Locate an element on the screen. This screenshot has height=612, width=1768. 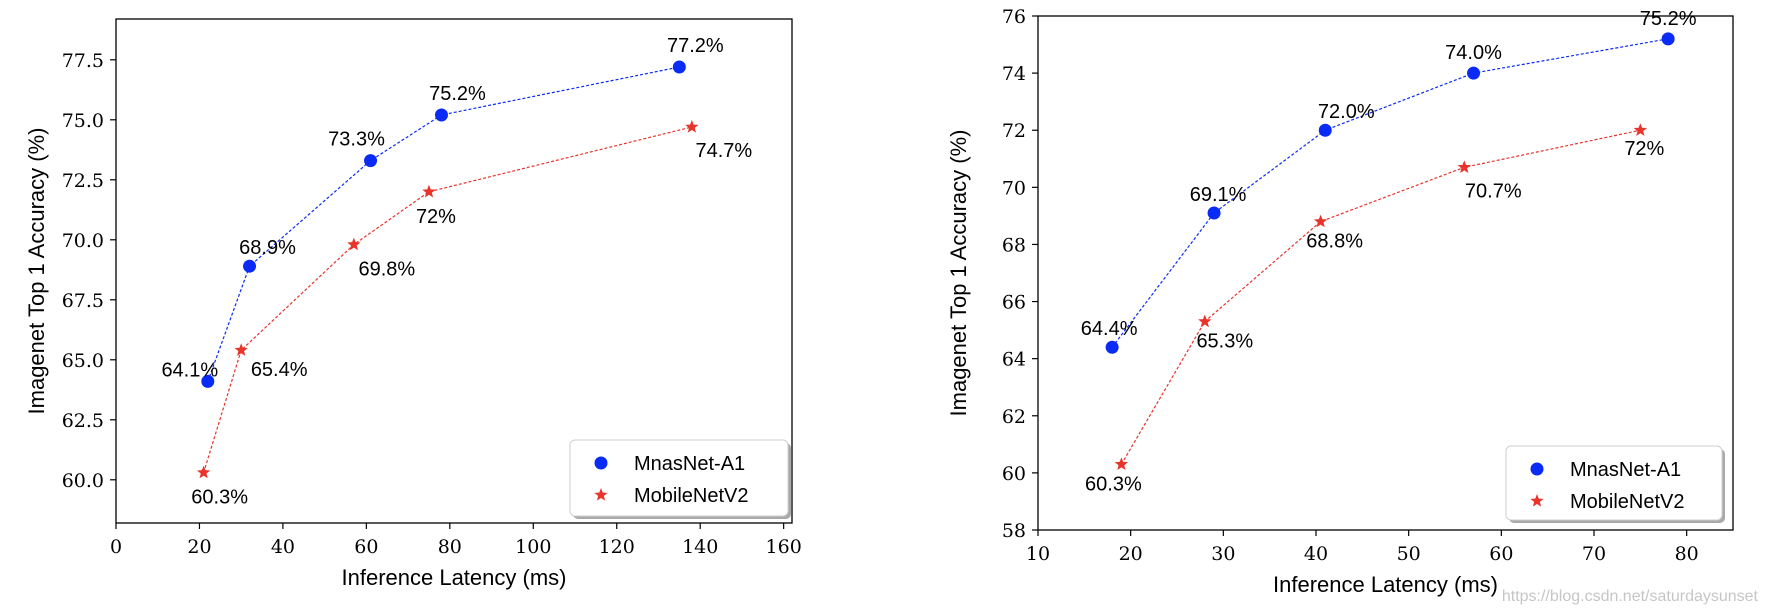
x-tick-label: 100 is located at coordinates (533, 547).